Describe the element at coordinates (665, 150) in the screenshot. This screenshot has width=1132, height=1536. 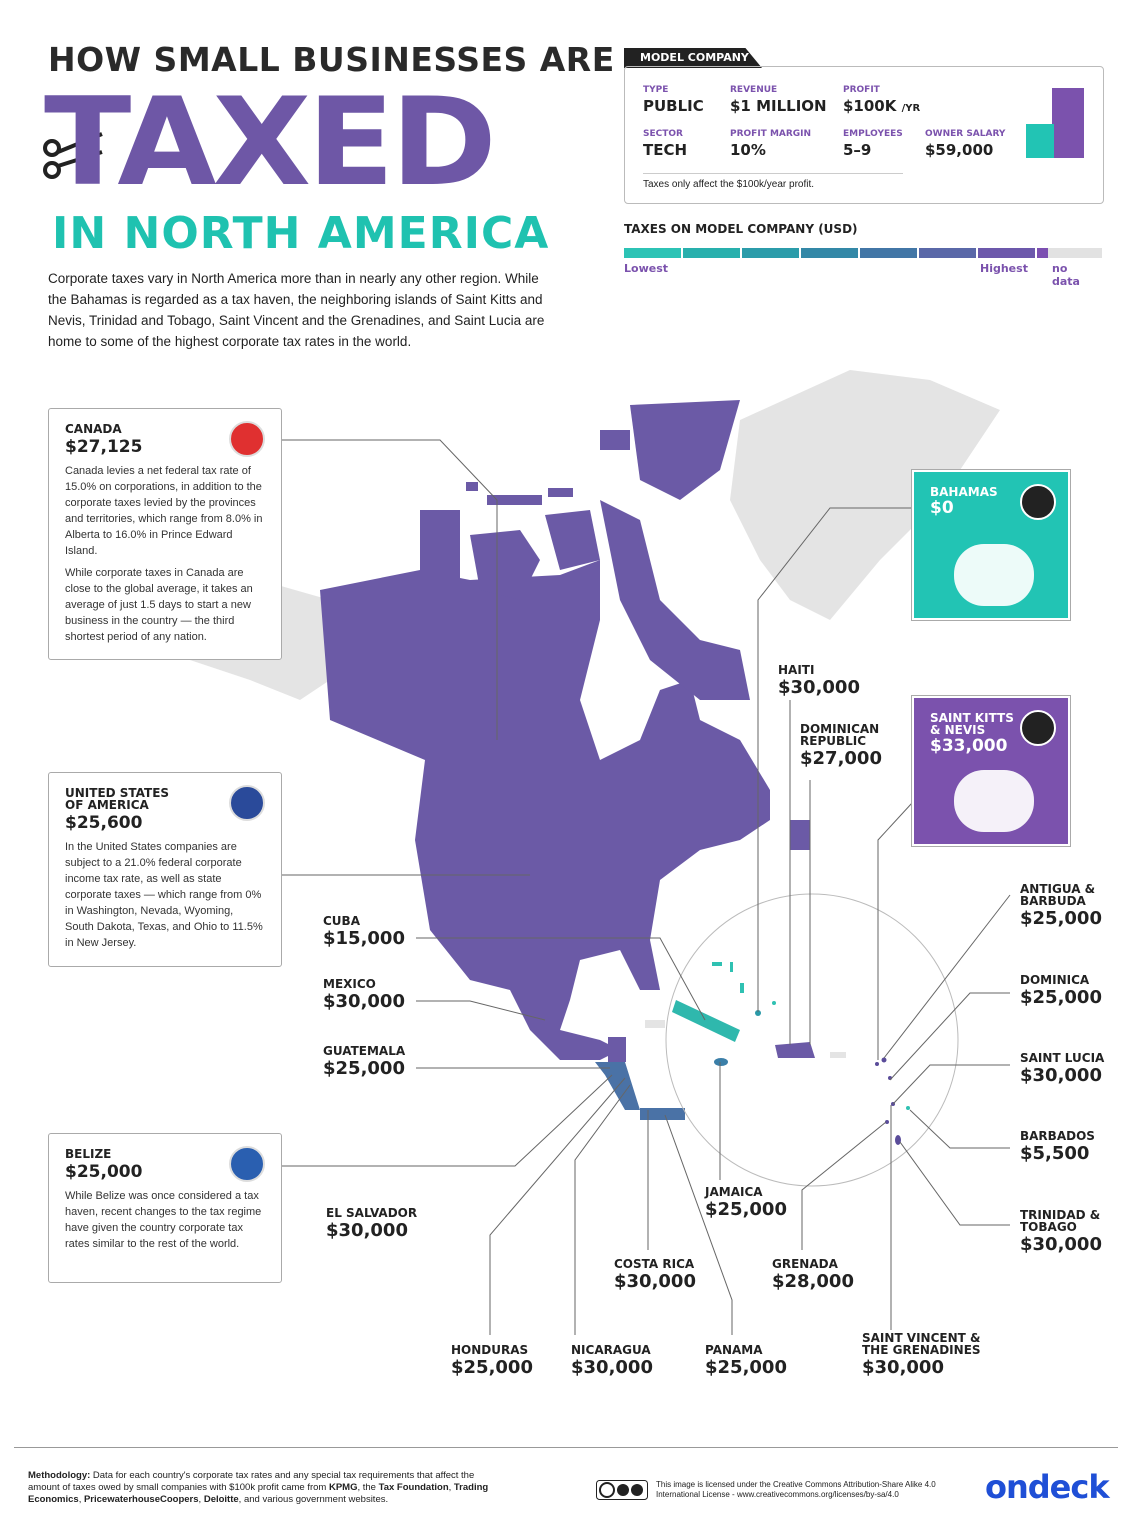
I see `value: TECH` at that location.